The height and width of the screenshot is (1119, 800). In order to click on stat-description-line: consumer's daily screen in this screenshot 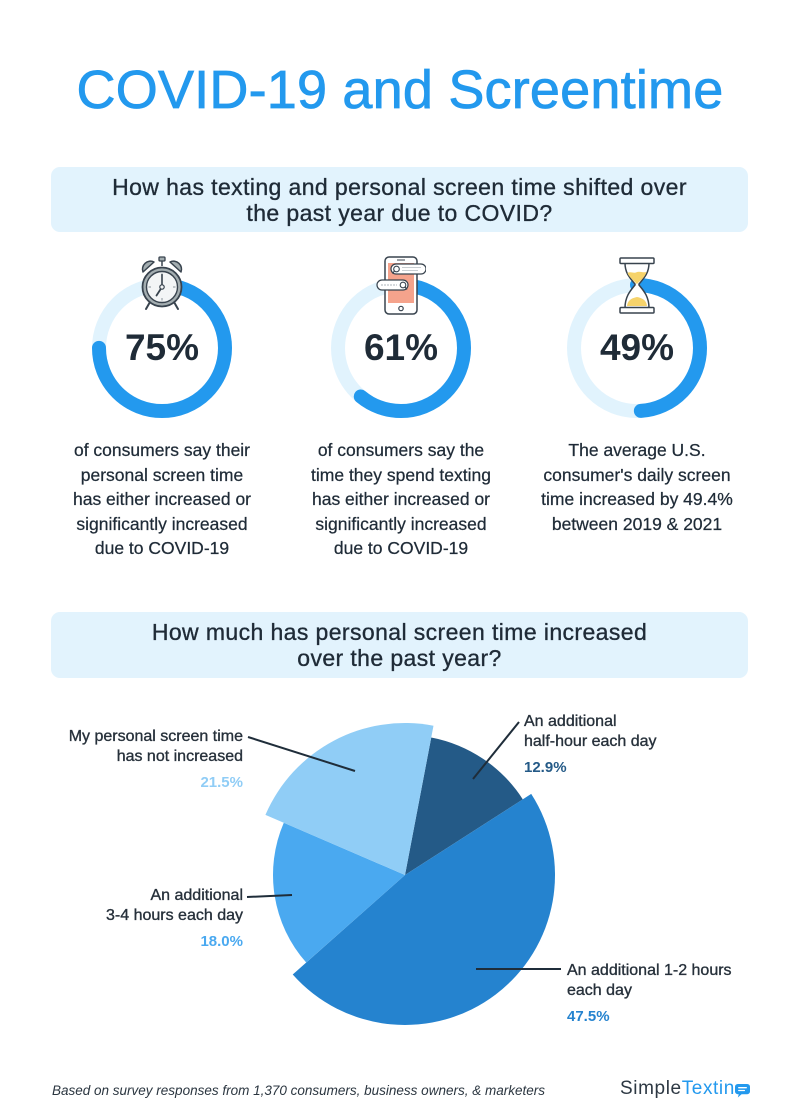, I will do `click(637, 474)`.